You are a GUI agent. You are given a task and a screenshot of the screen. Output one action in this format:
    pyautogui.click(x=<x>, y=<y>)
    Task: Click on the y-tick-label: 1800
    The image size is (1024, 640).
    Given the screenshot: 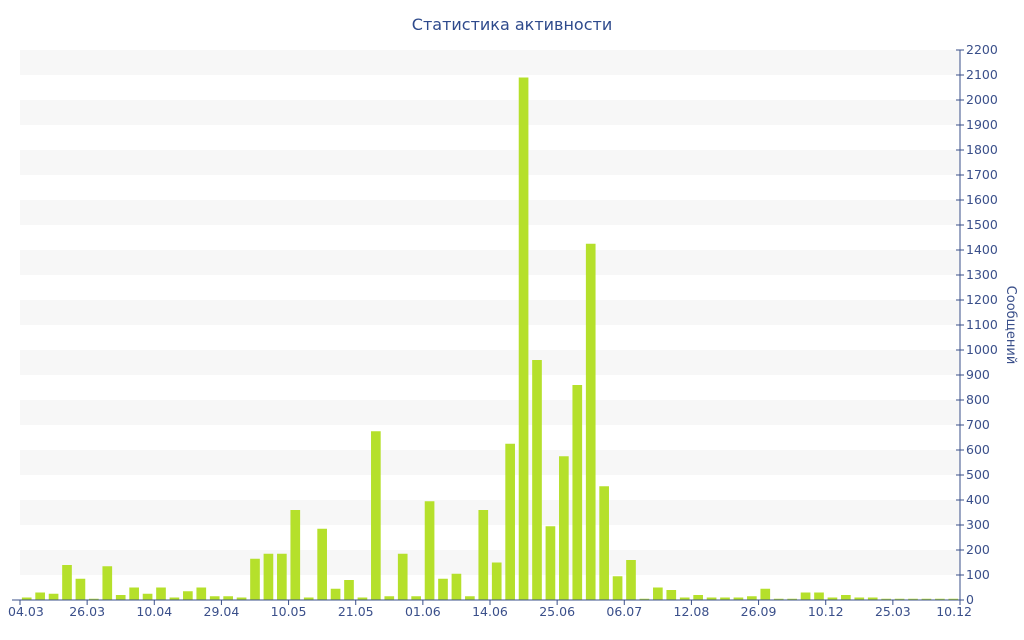 What is the action you would take?
    pyautogui.click(x=982, y=149)
    